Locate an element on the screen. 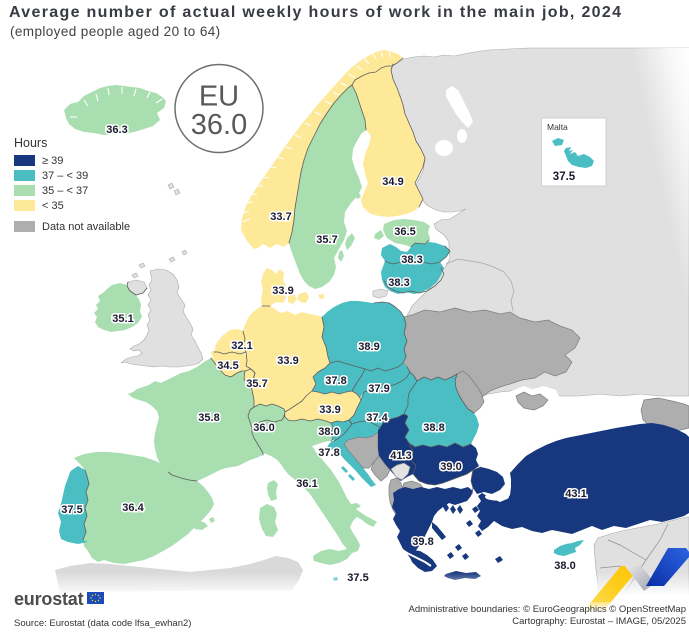 The width and height of the screenshot is (689, 637). svg-text: 37 – < 39 is located at coordinates (65, 176).